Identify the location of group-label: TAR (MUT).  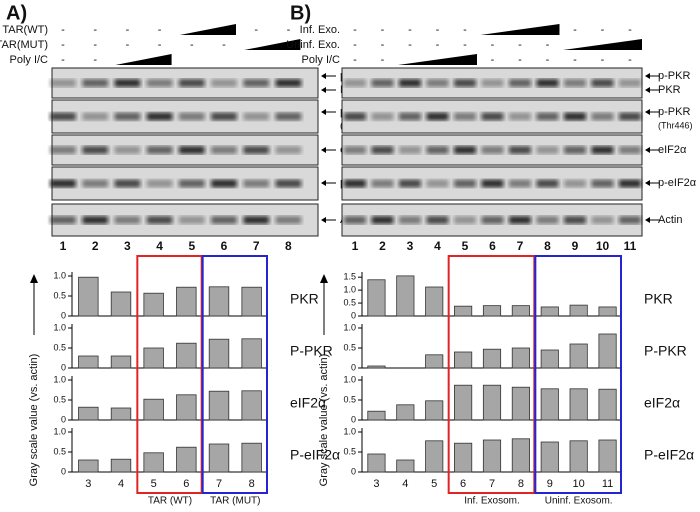
(235, 501).